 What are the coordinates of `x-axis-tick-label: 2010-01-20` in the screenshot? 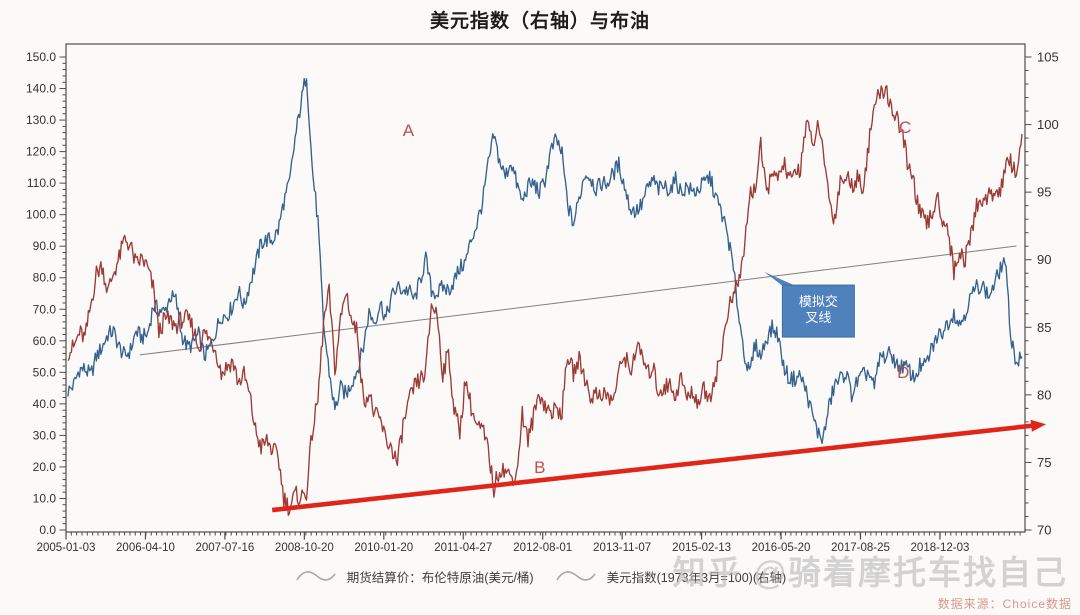 It's located at (383, 548).